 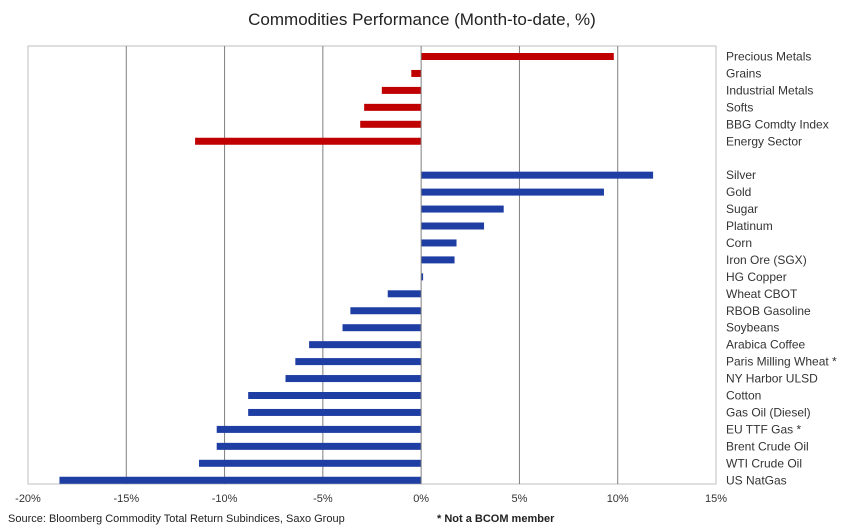 What do you see at coordinates (310, 463) in the screenshot?
I see `bar-wti-crude-oil` at bounding box center [310, 463].